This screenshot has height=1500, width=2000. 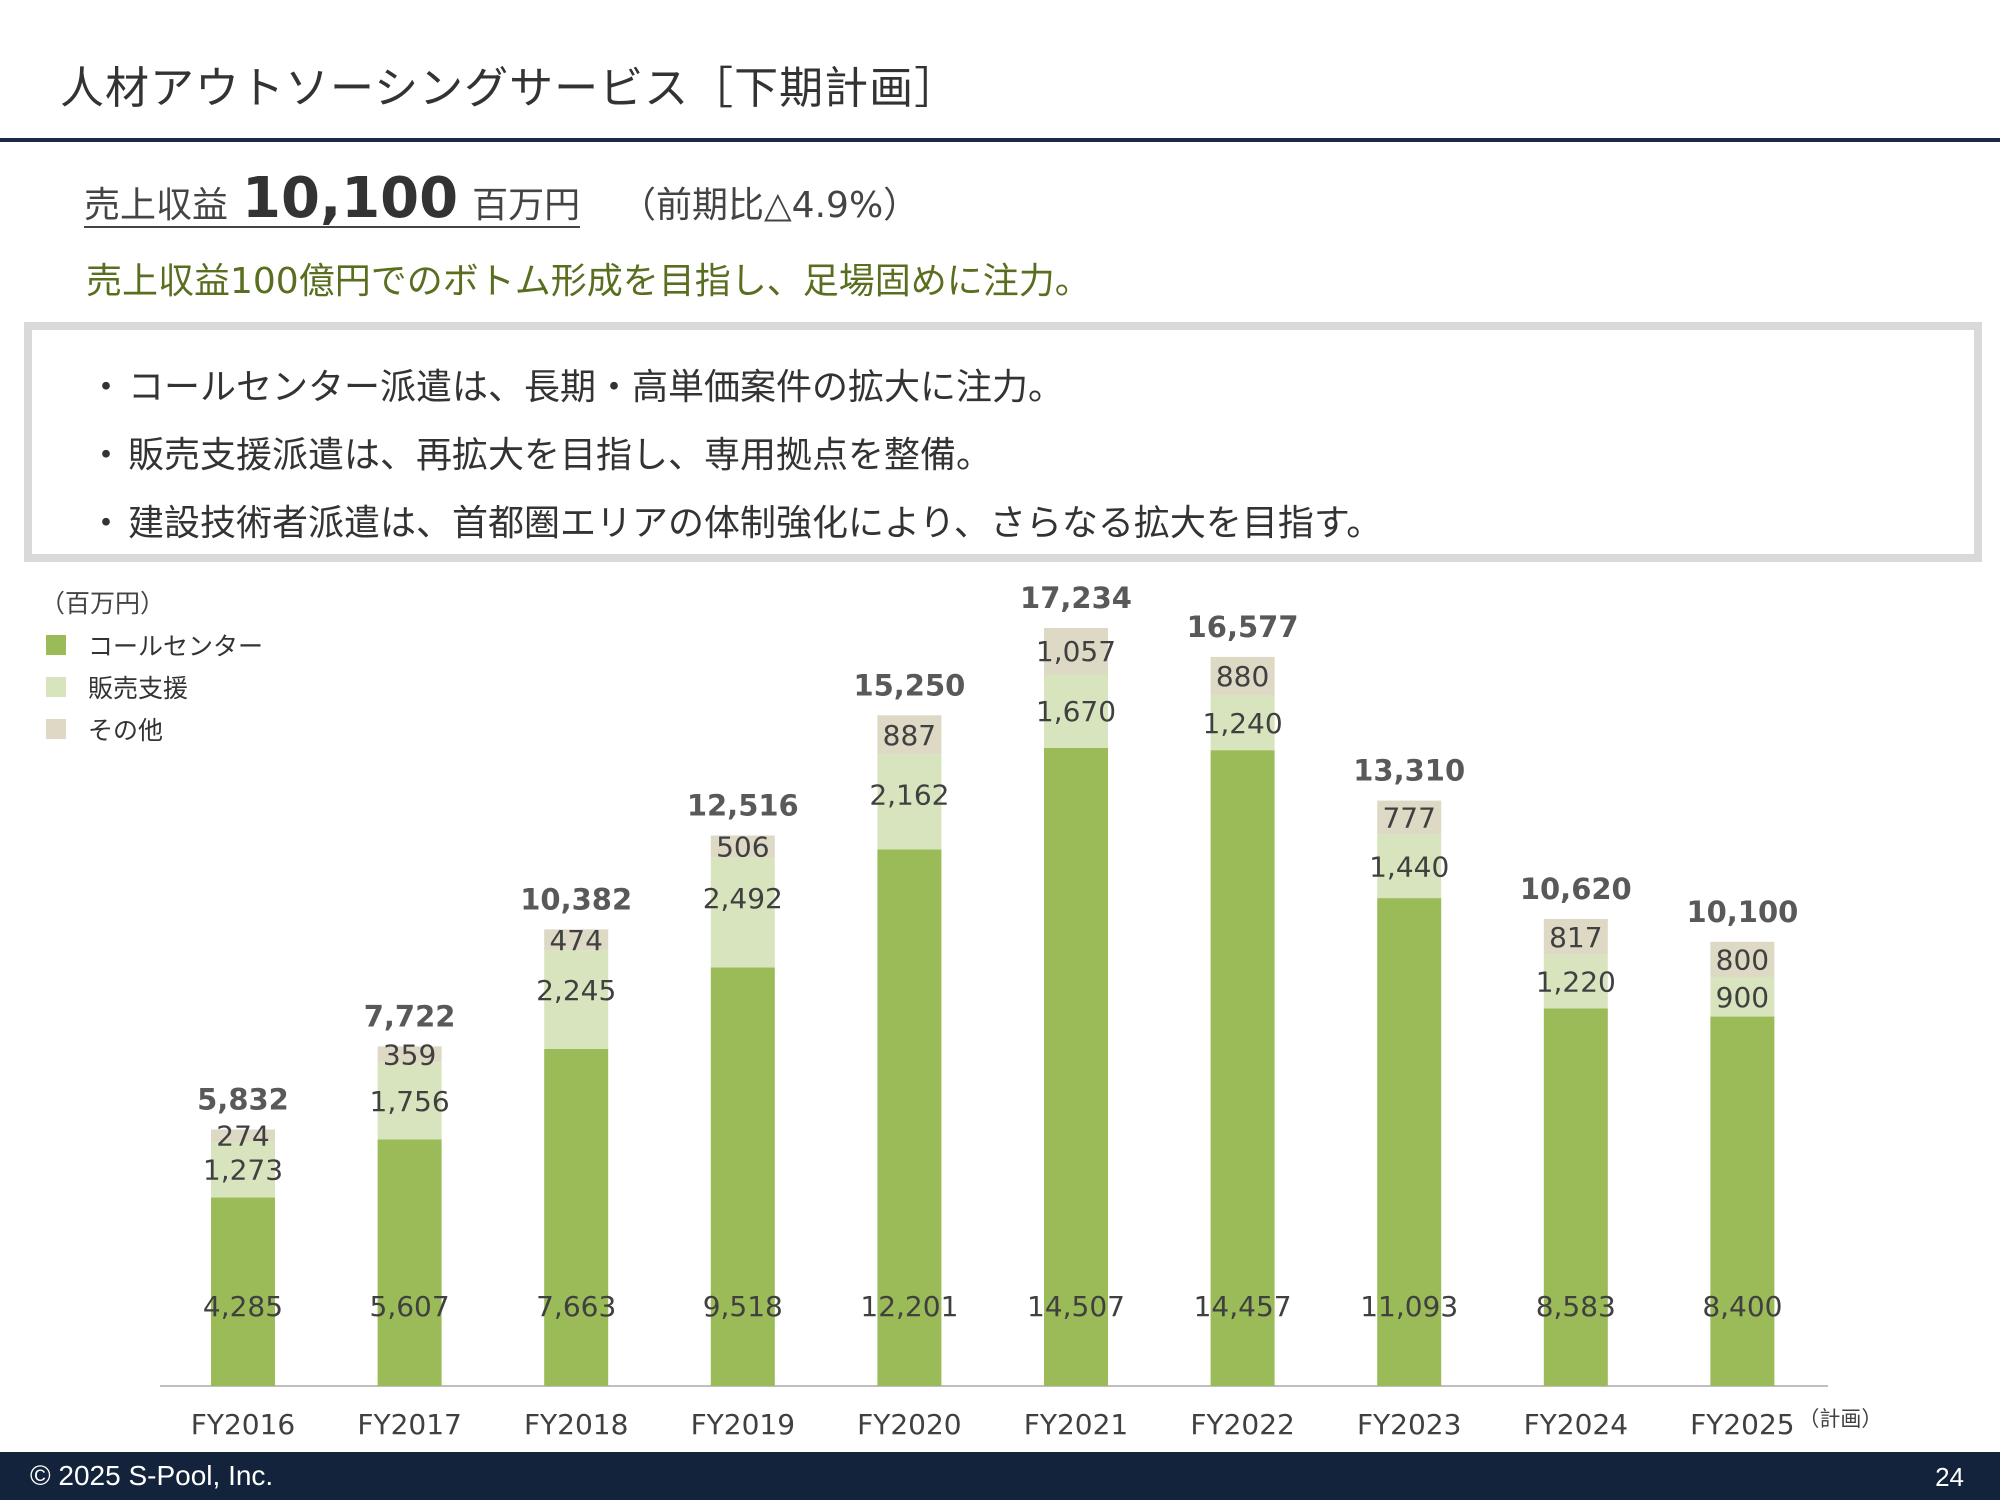 I want to click on total-label-fy2024: 10,620, so click(x=1576, y=889).